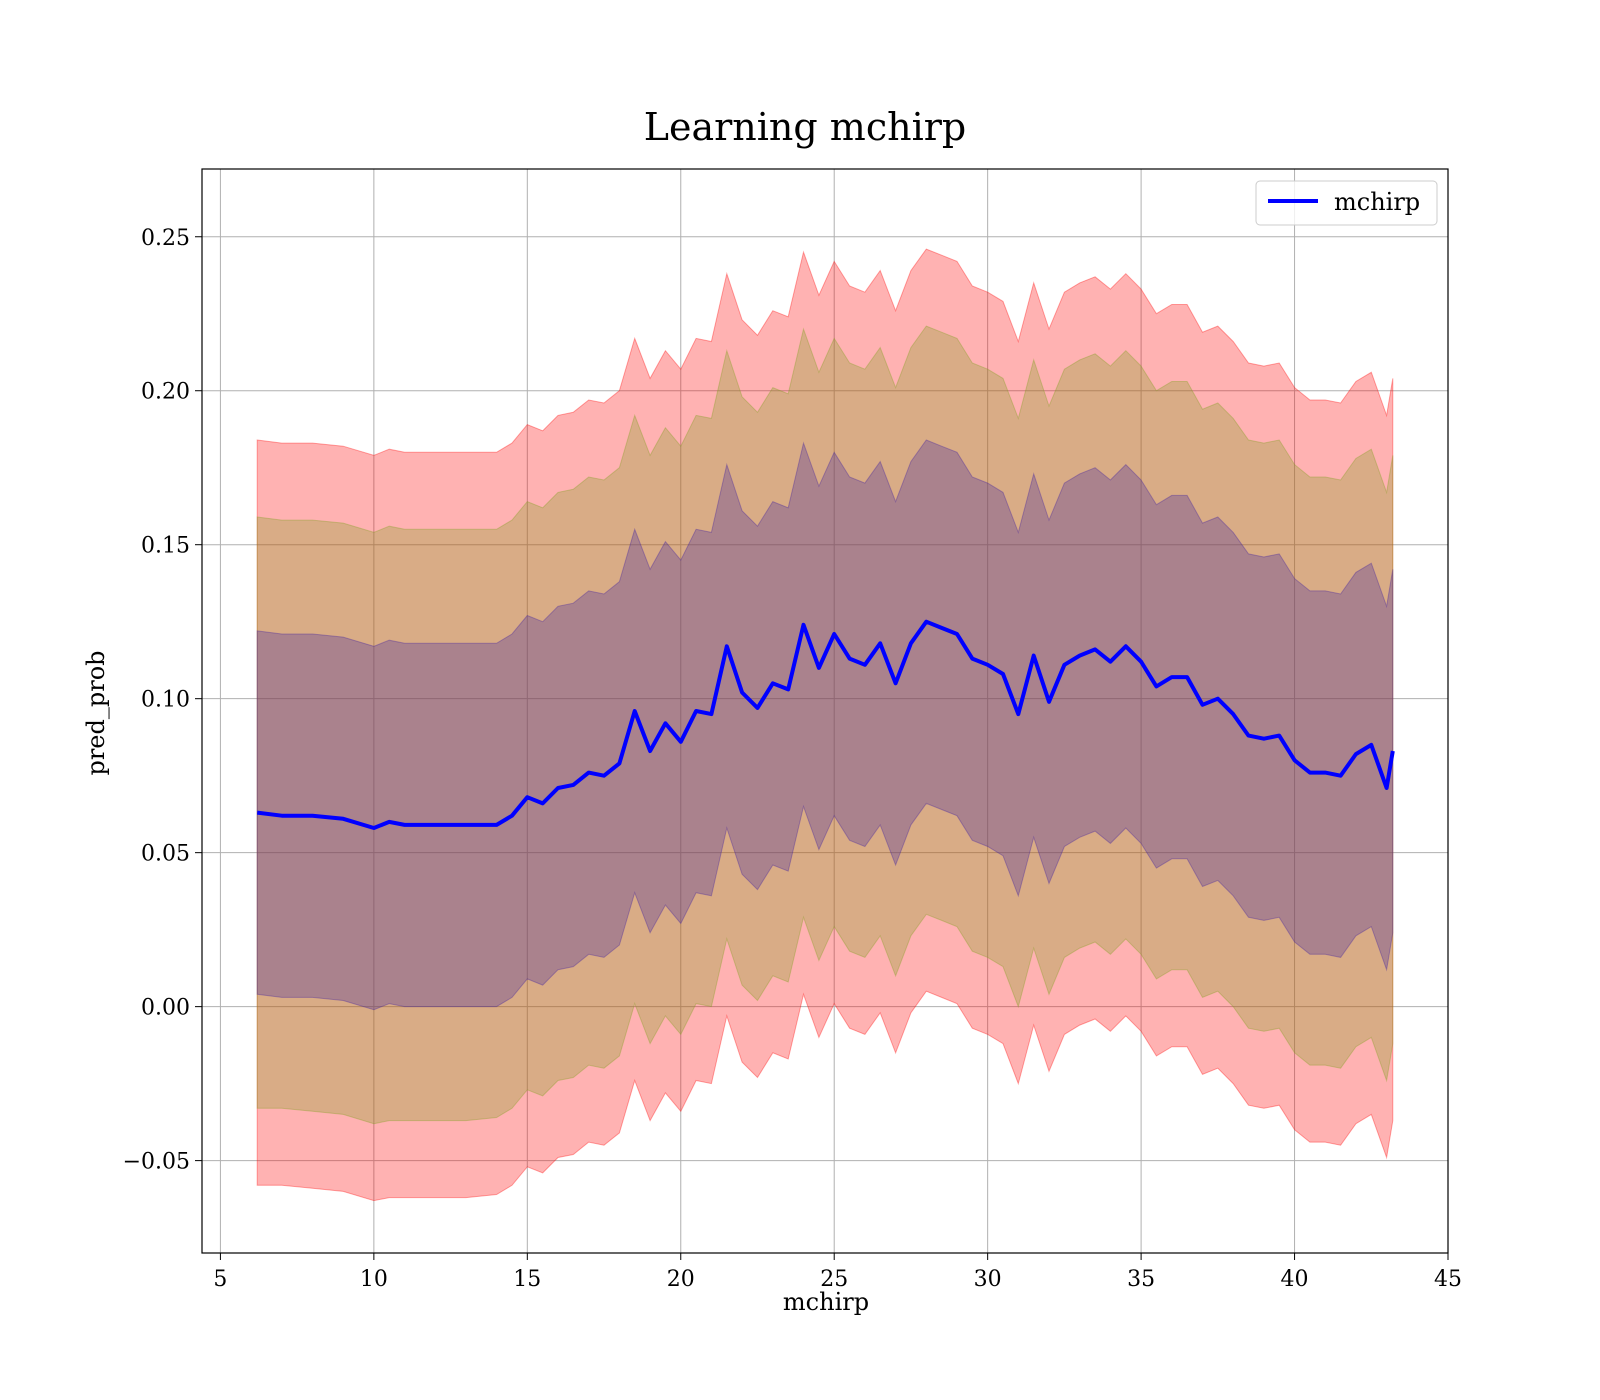 This screenshot has height=1400, width=1600. I want to click on series-lines, so click(825, 724).